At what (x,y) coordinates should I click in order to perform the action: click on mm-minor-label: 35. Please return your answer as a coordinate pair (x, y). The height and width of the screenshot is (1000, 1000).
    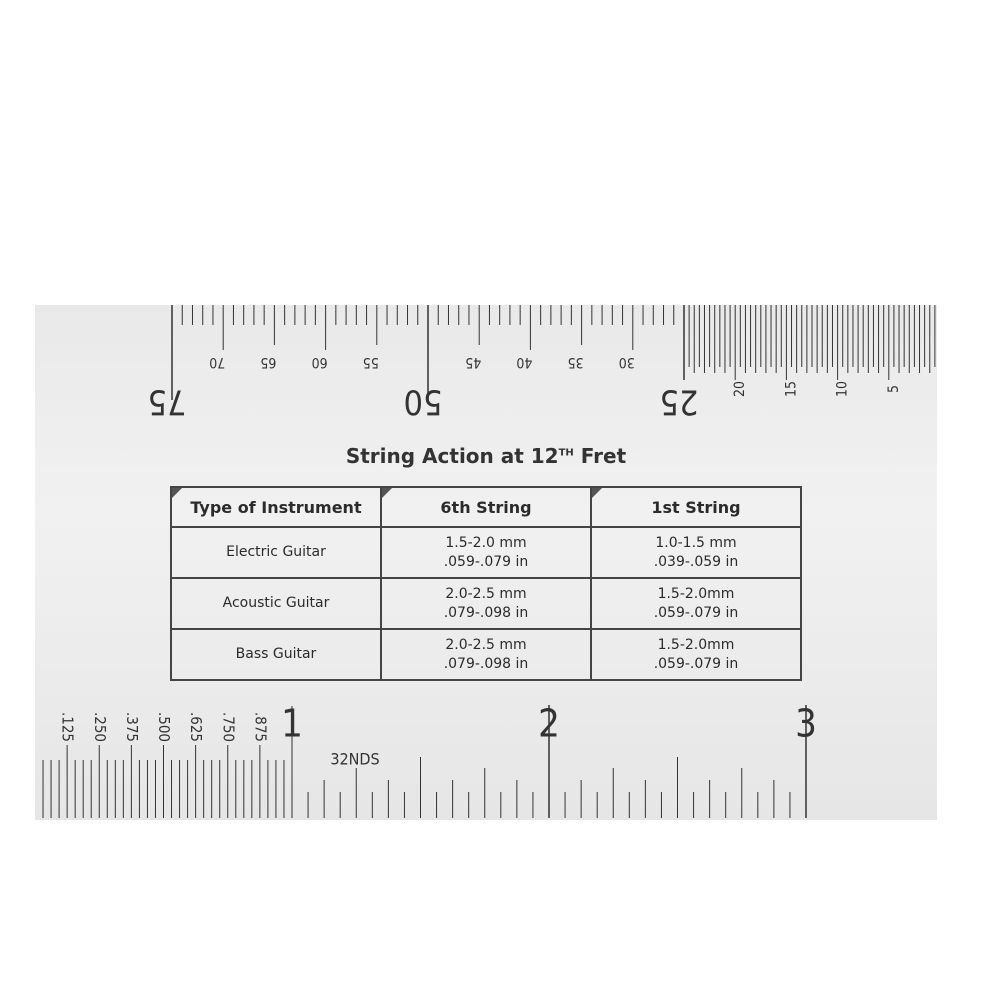
    Looking at the image, I should click on (576, 362).